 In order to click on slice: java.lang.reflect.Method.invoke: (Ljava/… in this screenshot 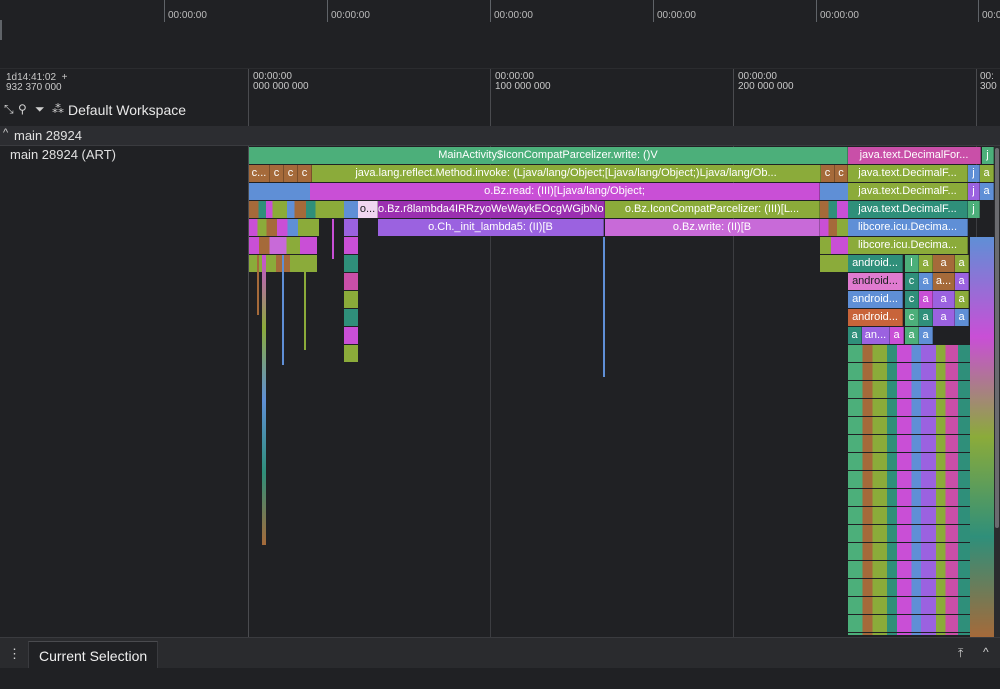, I will do `click(566, 173)`.